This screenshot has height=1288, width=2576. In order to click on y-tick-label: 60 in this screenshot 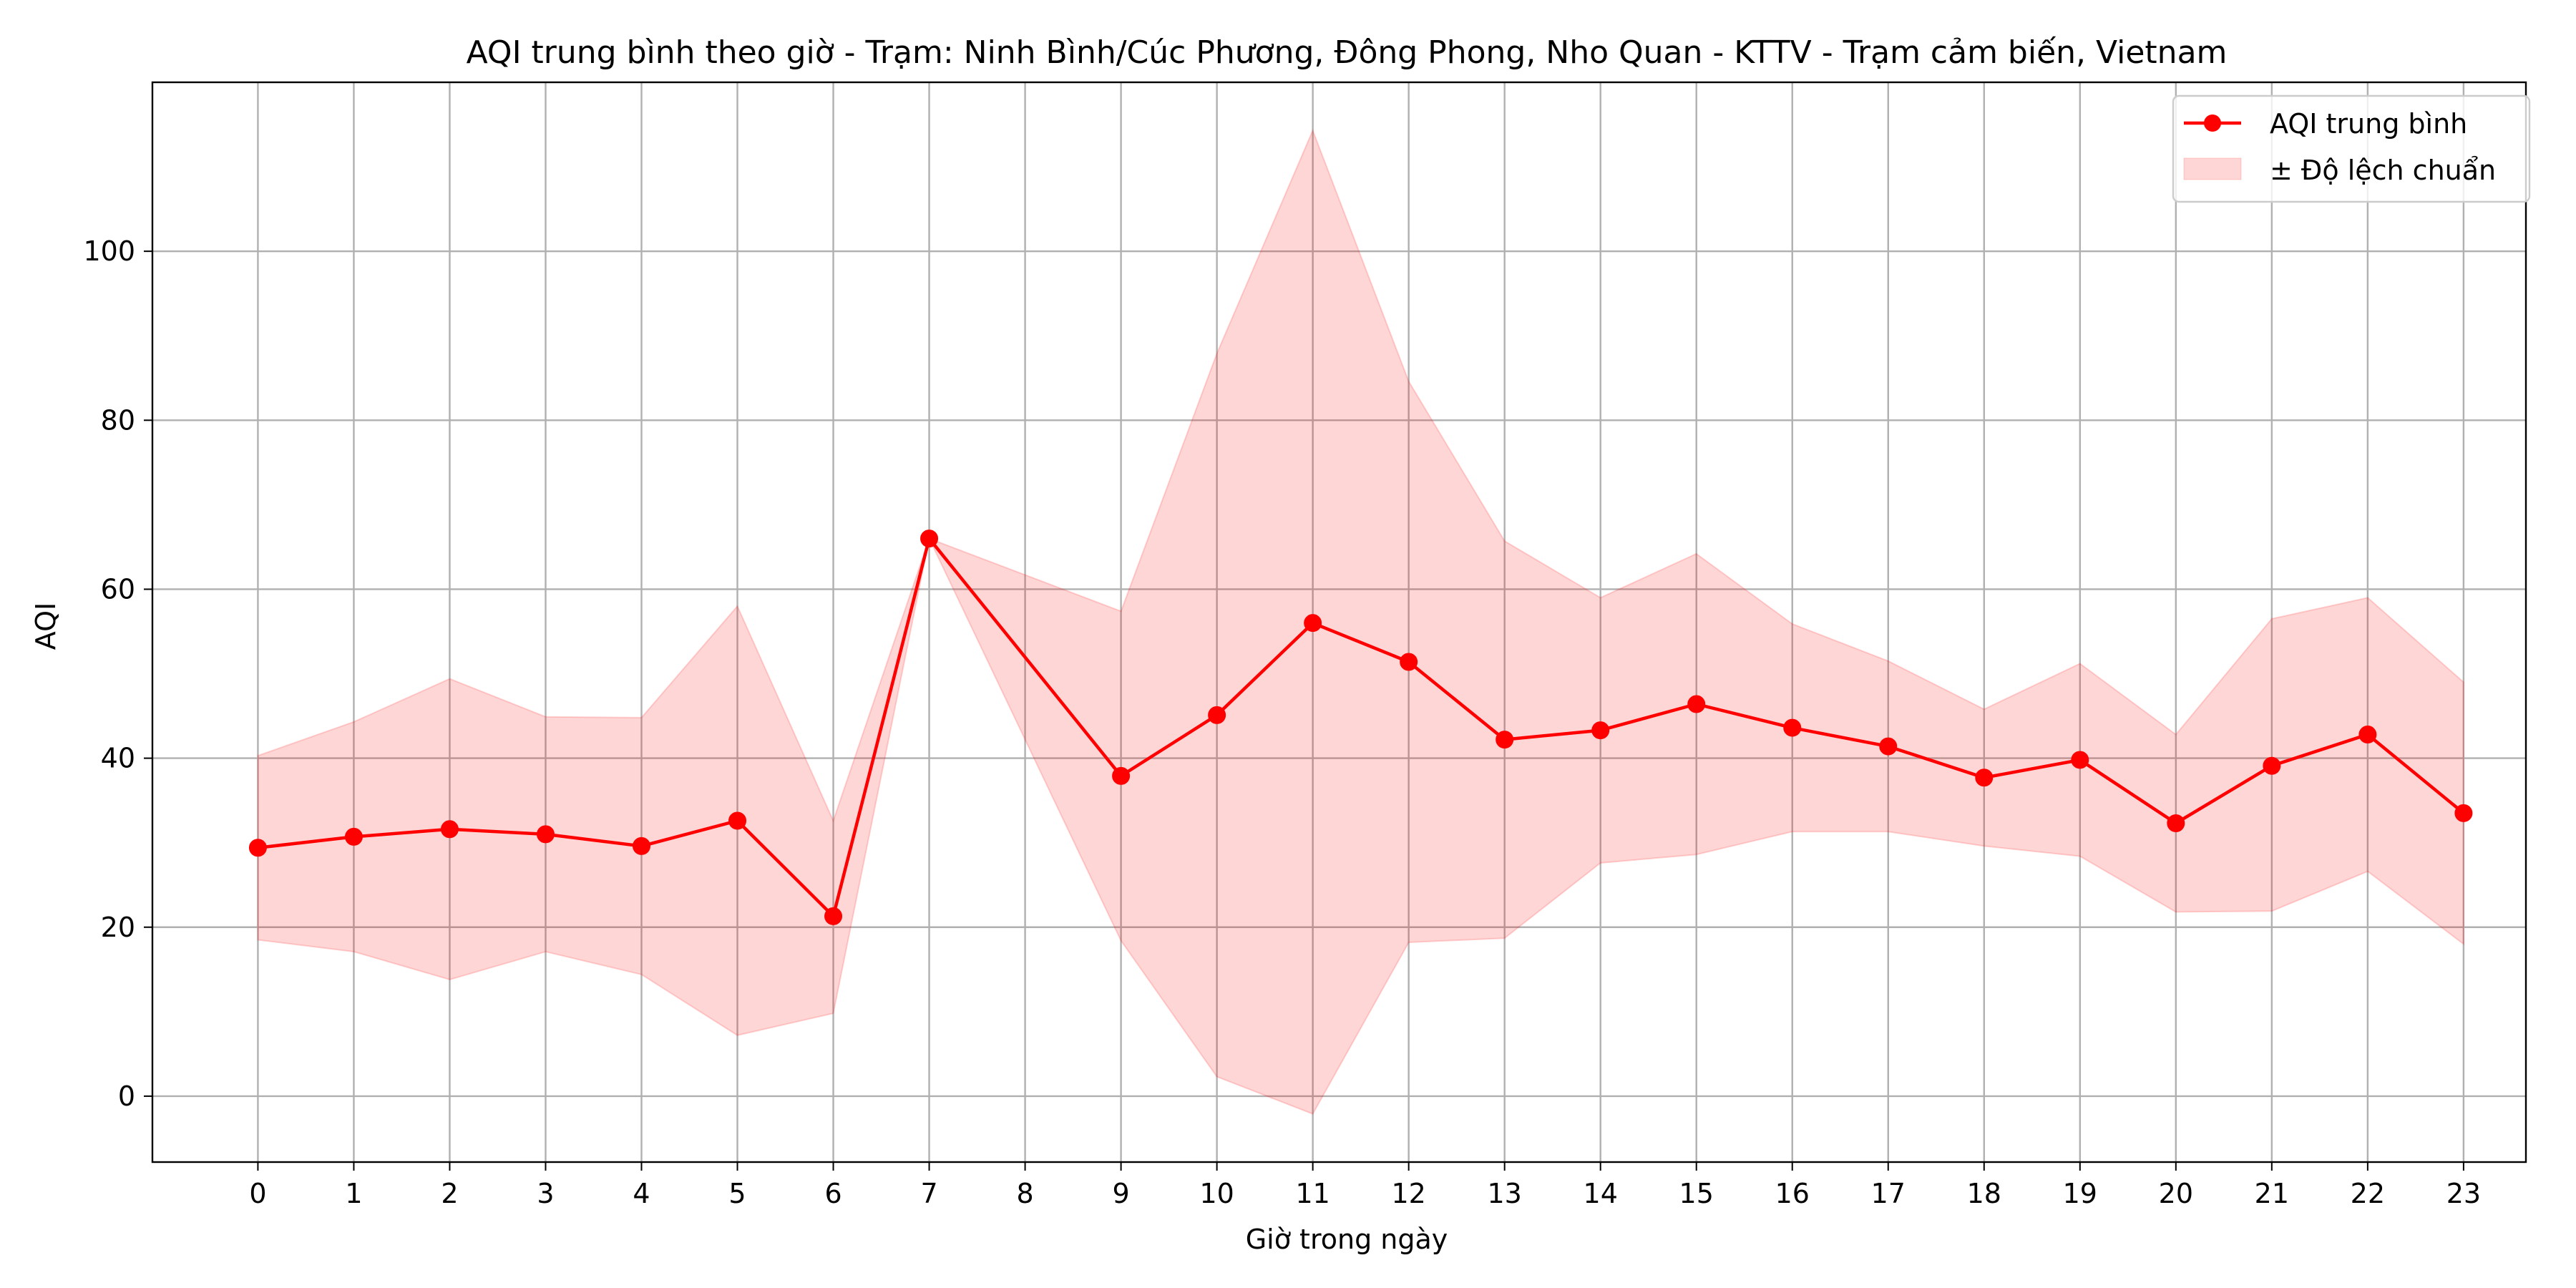, I will do `click(118, 589)`.